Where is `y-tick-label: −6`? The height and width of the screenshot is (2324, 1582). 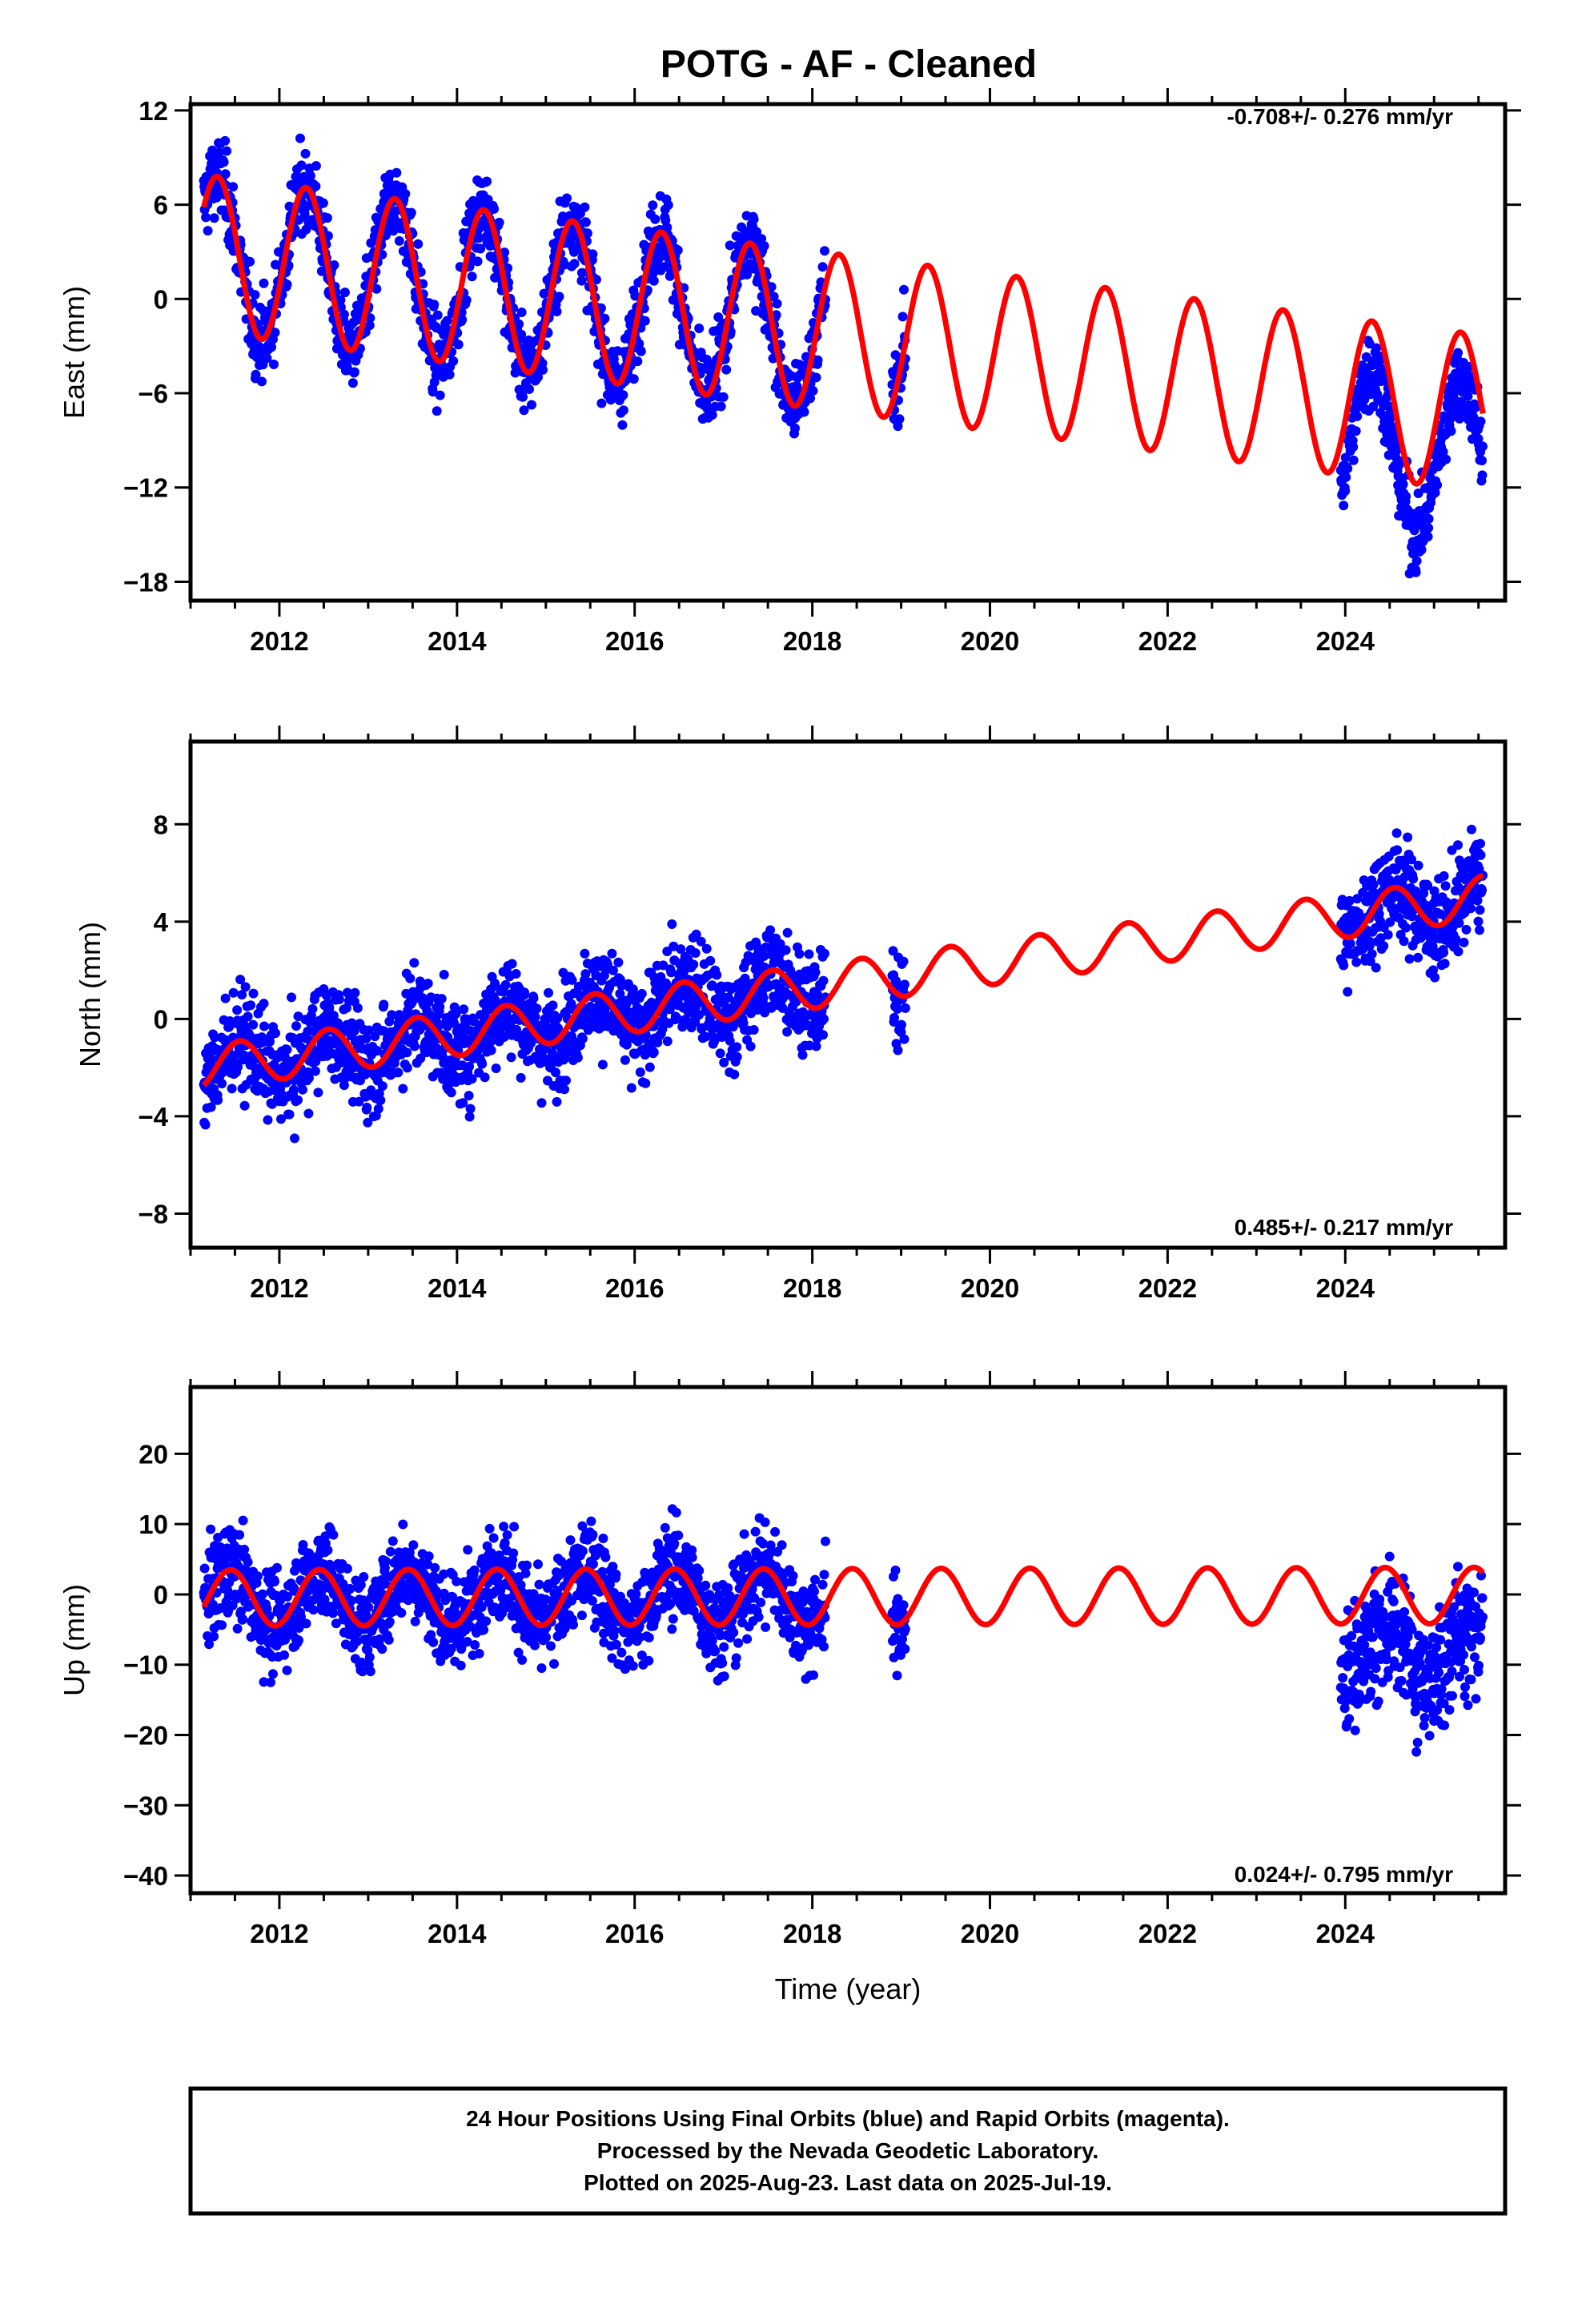 y-tick-label: −6 is located at coordinates (153, 393).